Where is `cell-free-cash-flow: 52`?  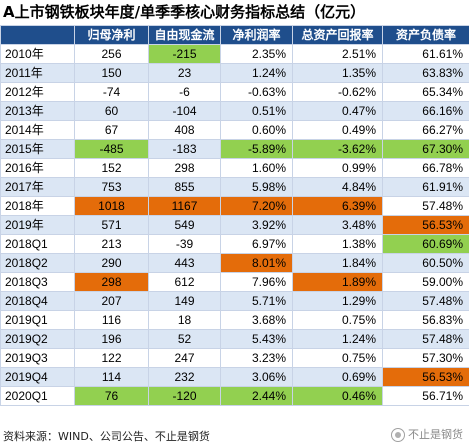
cell-free-cash-flow: 52 is located at coordinates (184, 339).